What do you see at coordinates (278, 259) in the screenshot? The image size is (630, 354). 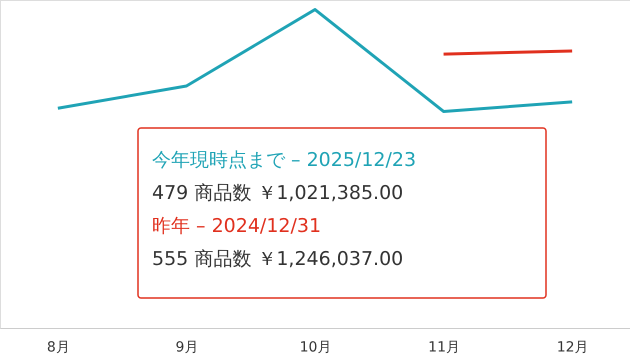 I see `annotation: 555 商品数 ￥1,246,037.00` at bounding box center [278, 259].